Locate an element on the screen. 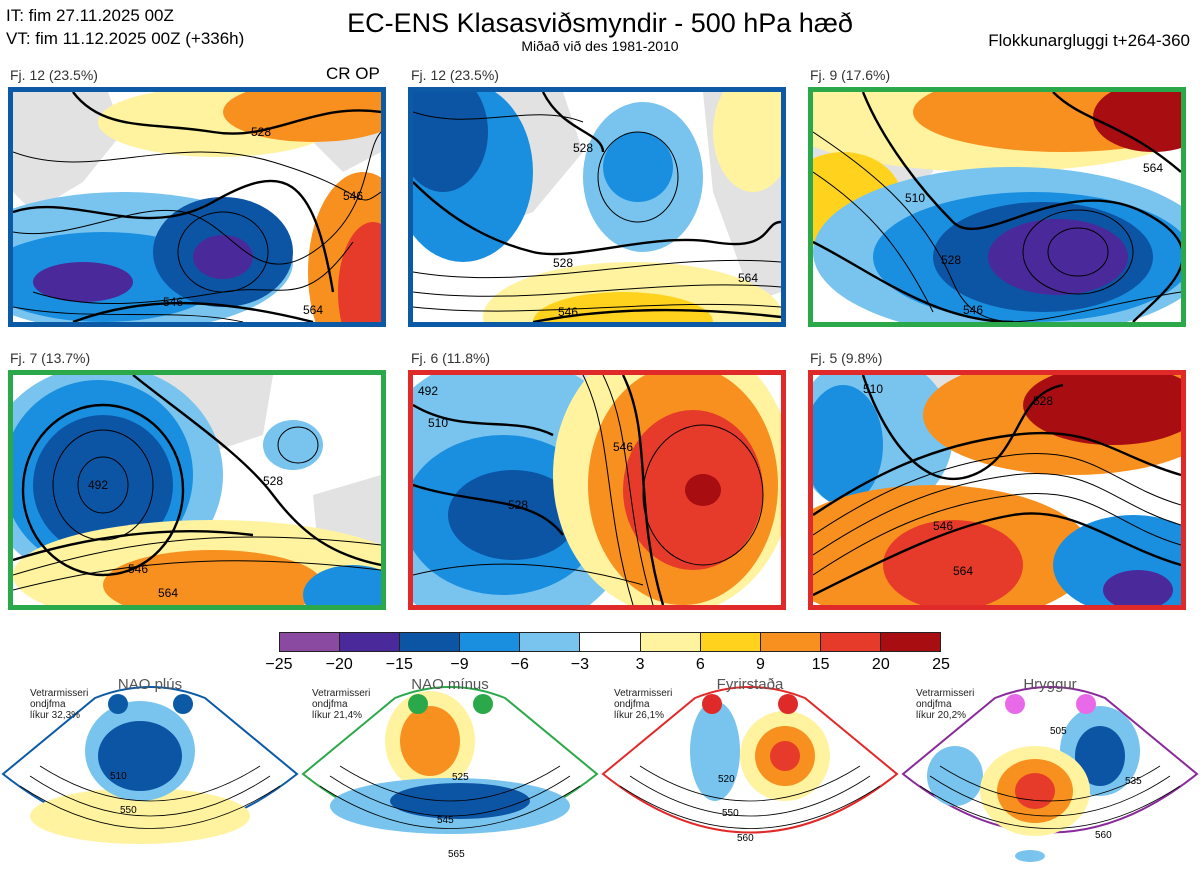 Image resolution: width=1200 pixels, height=871 pixels. regime-info: Vetrarmisseri ondjfma líkur 26,1% is located at coordinates (643, 704).